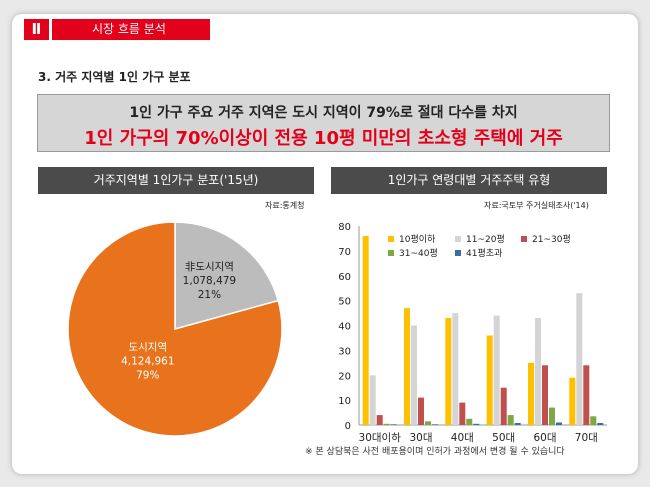 This screenshot has width=650, height=487. Describe the element at coordinates (209, 267) in the screenshot. I see `pie-label-non-urban-name: 非도시지역` at that location.